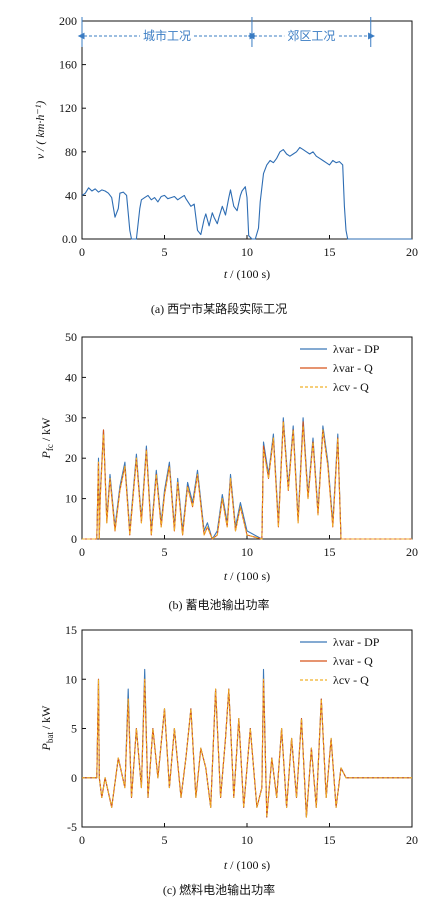  What do you see at coordinates (219, 889) in the screenshot?
I see `caption-c: (c) 燃料电池输出功率` at bounding box center [219, 889].